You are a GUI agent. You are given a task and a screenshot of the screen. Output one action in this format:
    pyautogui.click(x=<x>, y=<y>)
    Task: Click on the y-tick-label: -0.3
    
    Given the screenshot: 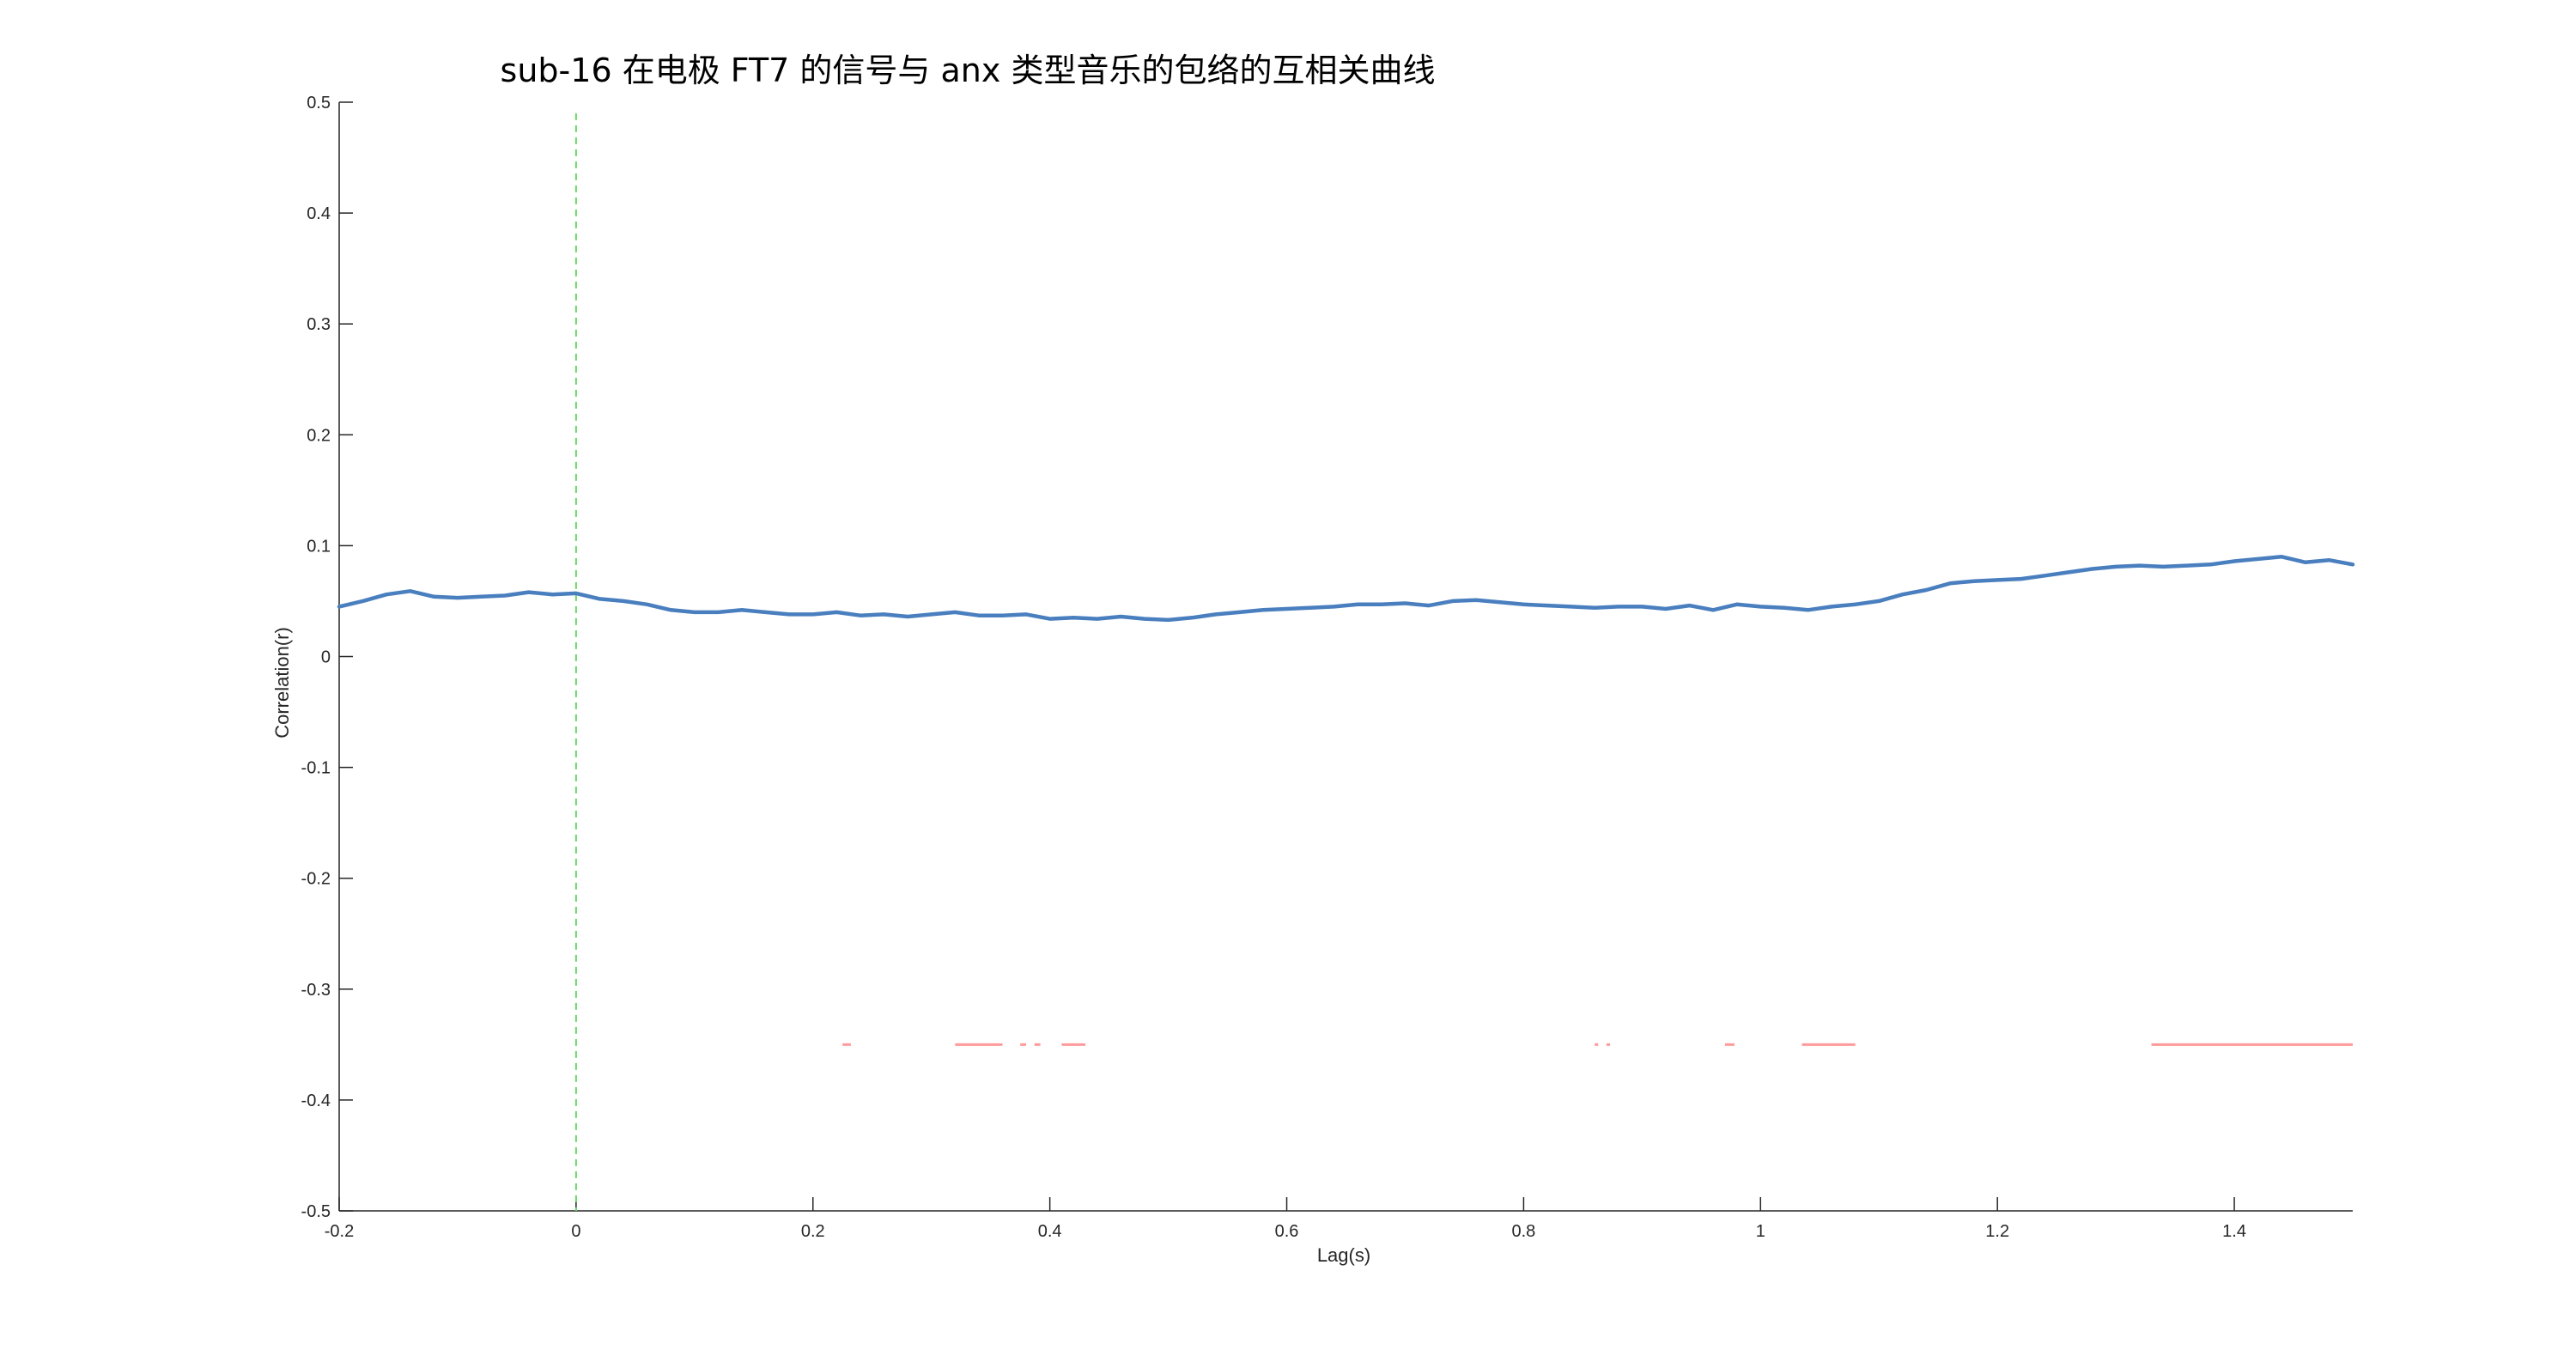 What is the action you would take?
    pyautogui.click(x=316, y=991)
    